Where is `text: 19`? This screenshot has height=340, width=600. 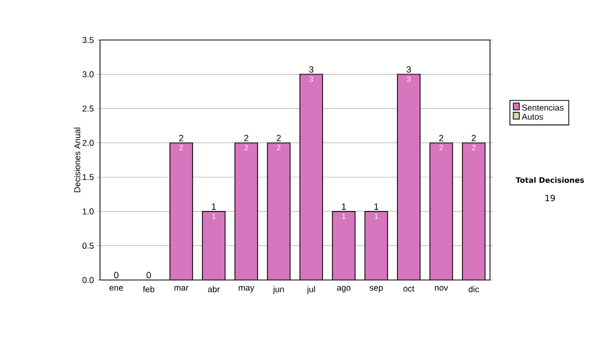 text: 19 is located at coordinates (550, 198).